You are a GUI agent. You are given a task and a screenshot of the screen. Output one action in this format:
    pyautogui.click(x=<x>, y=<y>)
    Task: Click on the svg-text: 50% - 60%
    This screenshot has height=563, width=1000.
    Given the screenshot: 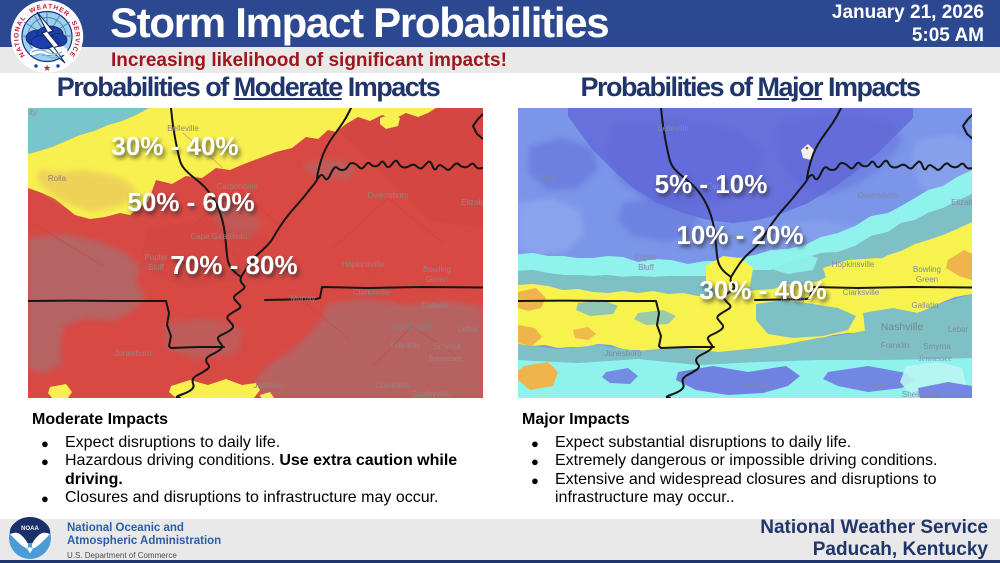 What is the action you would take?
    pyautogui.click(x=190, y=202)
    